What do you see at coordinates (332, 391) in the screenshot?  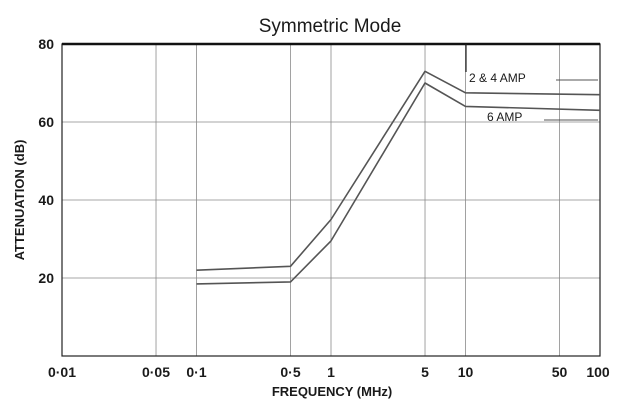 I see `x-axis-title: FREQUENCY (MHz)` at bounding box center [332, 391].